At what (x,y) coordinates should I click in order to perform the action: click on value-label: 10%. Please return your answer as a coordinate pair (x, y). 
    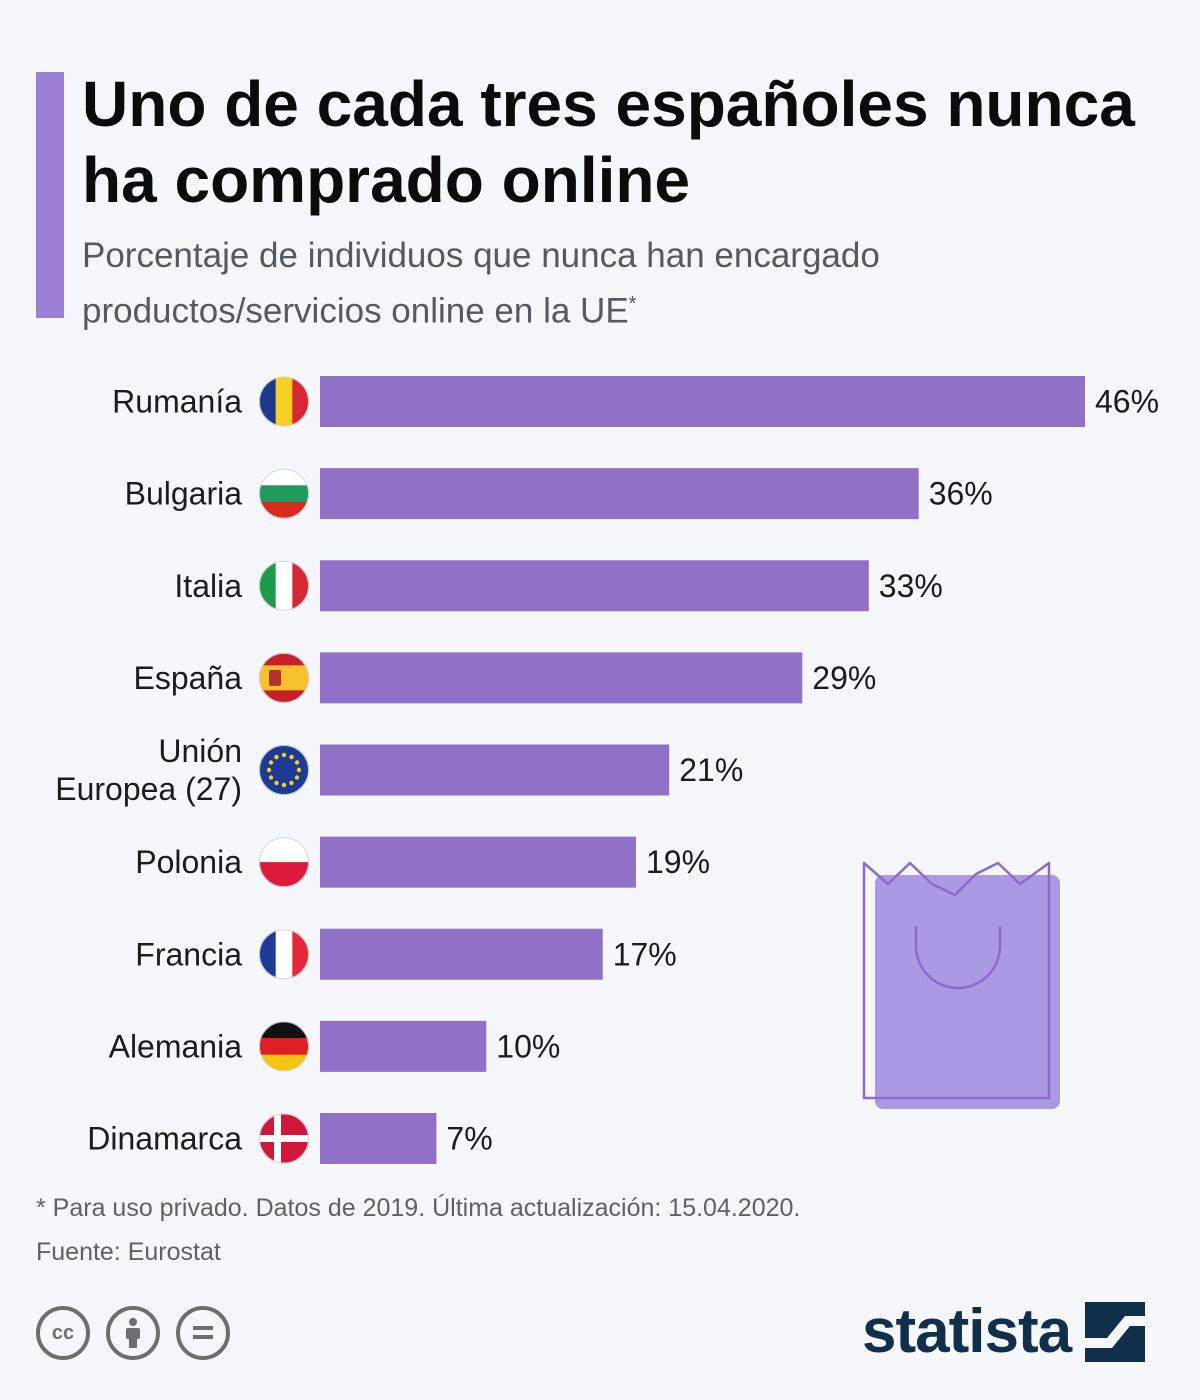
    Looking at the image, I should click on (528, 1046).